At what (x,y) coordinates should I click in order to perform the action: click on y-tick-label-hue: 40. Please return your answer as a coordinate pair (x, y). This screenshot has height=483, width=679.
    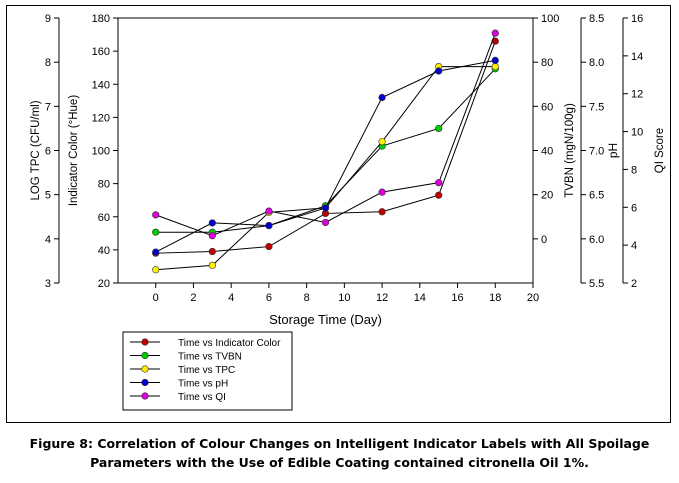
    Looking at the image, I should click on (104, 251).